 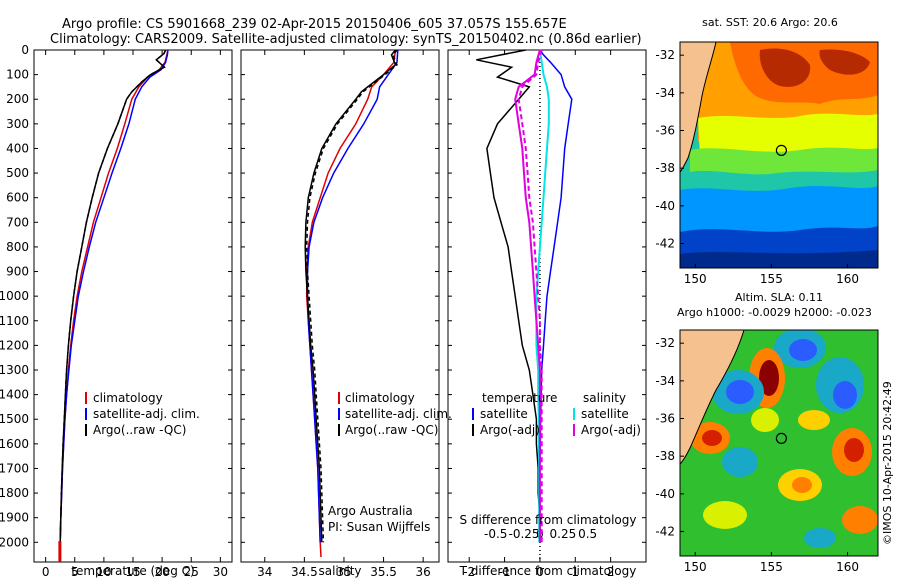 What do you see at coordinates (779, 259) in the screenshot?
I see `sst-band-darkest` at bounding box center [779, 259].